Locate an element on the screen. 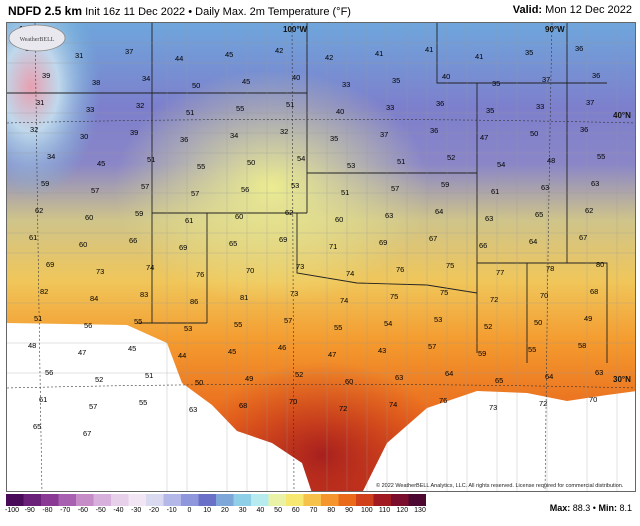 This screenshot has height=526, width=640. valid-time: Mon 12 Dec 2022 is located at coordinates (588, 10).